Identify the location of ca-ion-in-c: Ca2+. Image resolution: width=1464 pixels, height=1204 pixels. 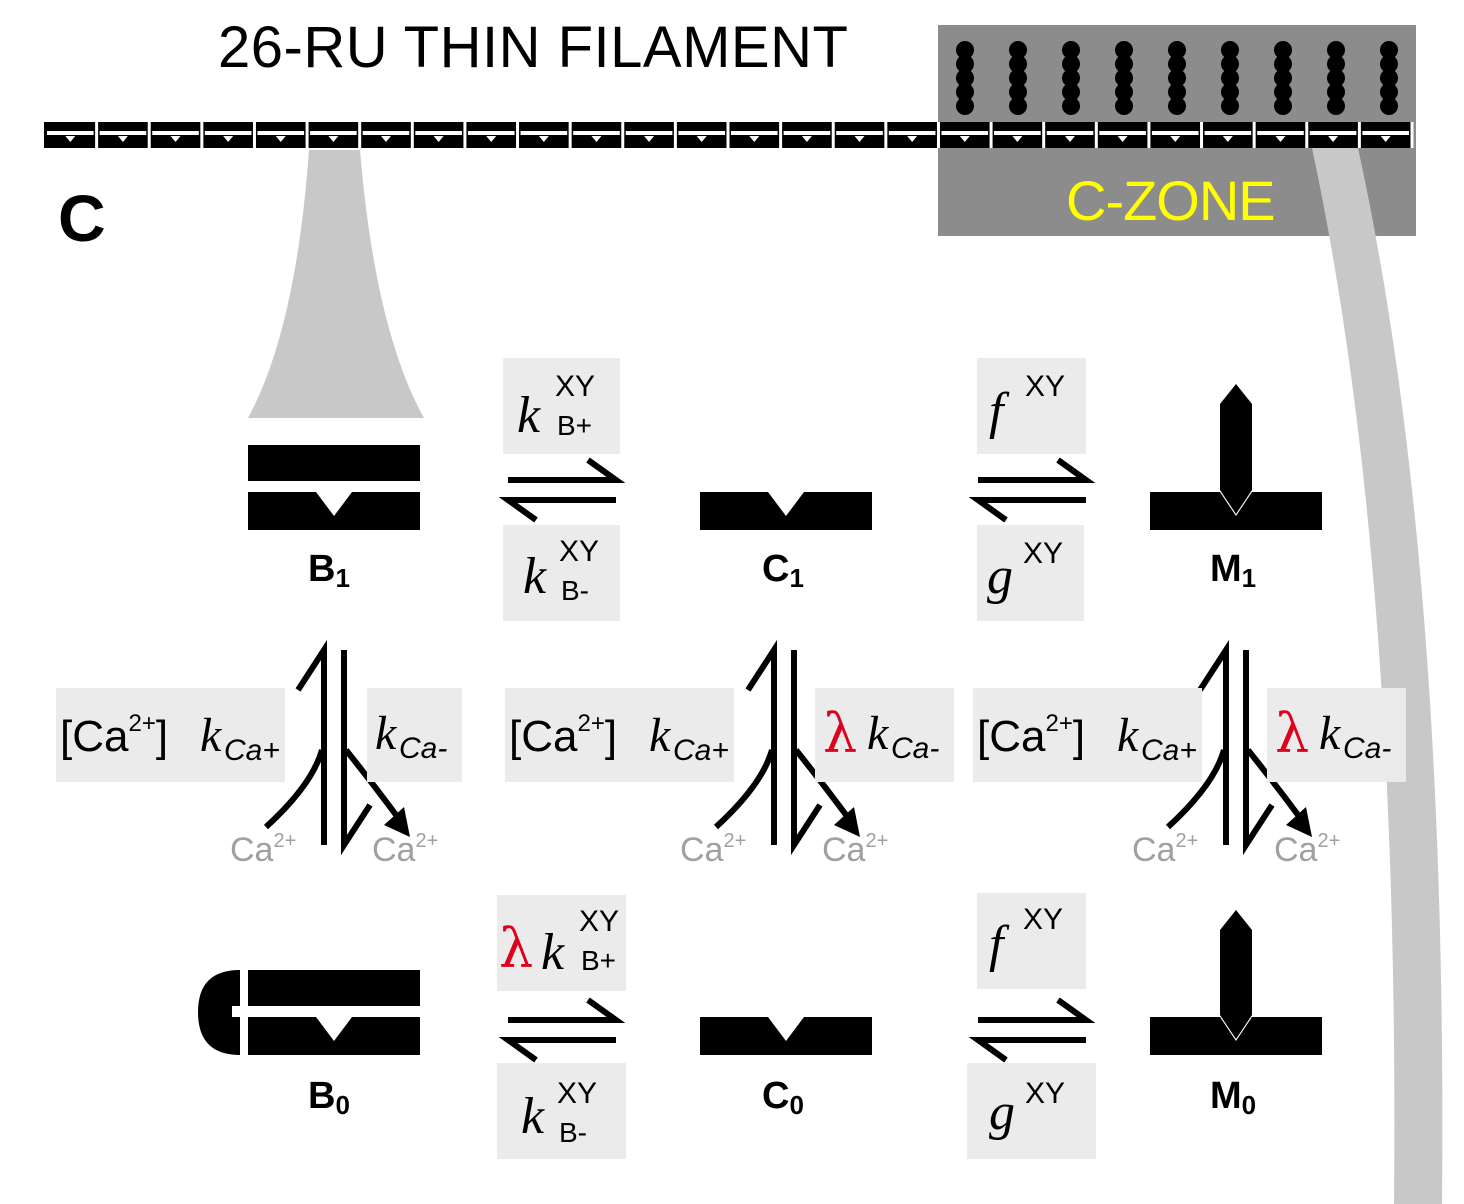
(713, 849).